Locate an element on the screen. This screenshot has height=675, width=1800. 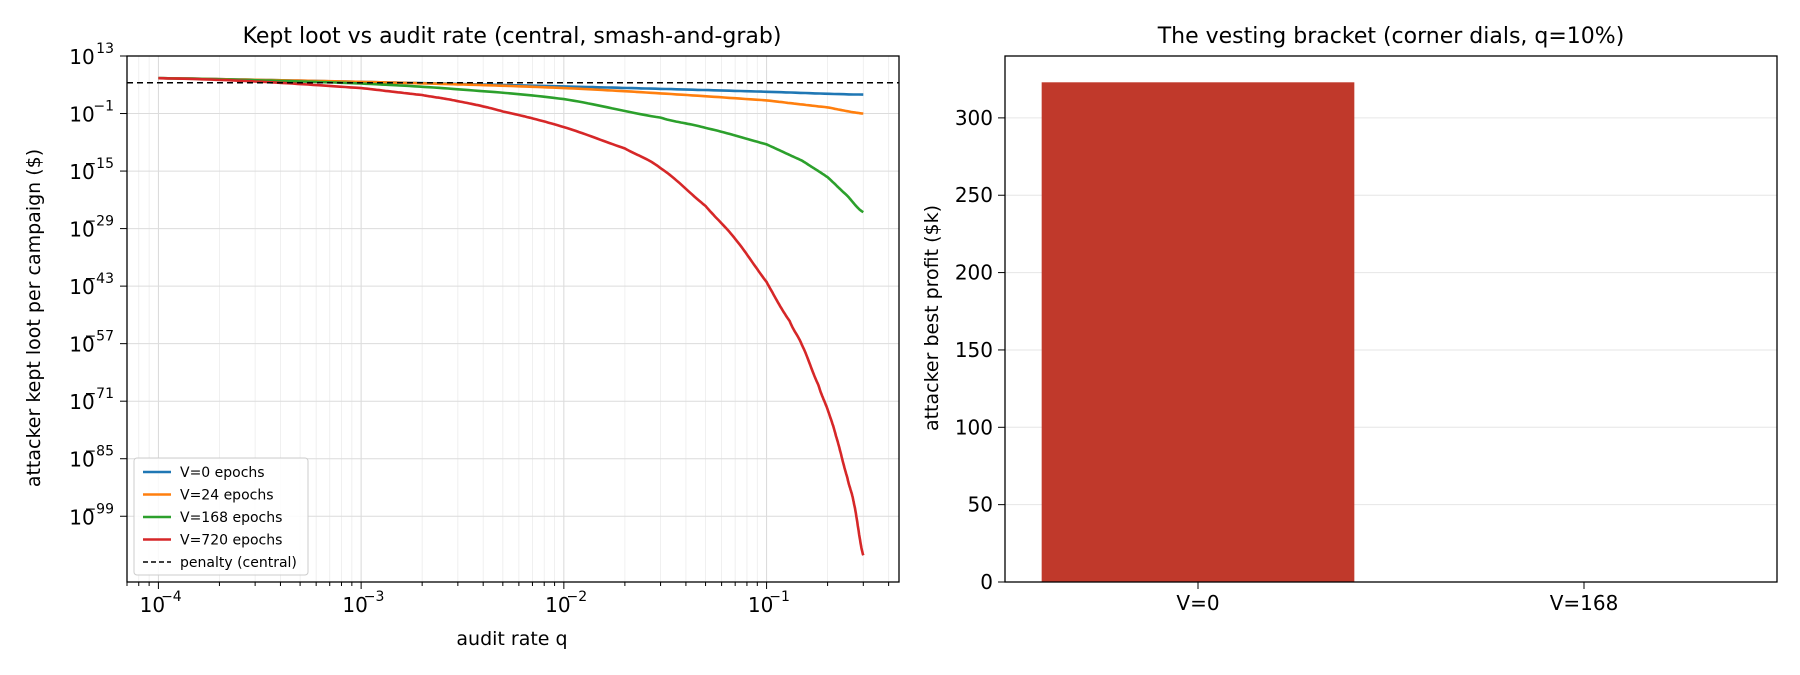
right-bars is located at coordinates (1198, 332).